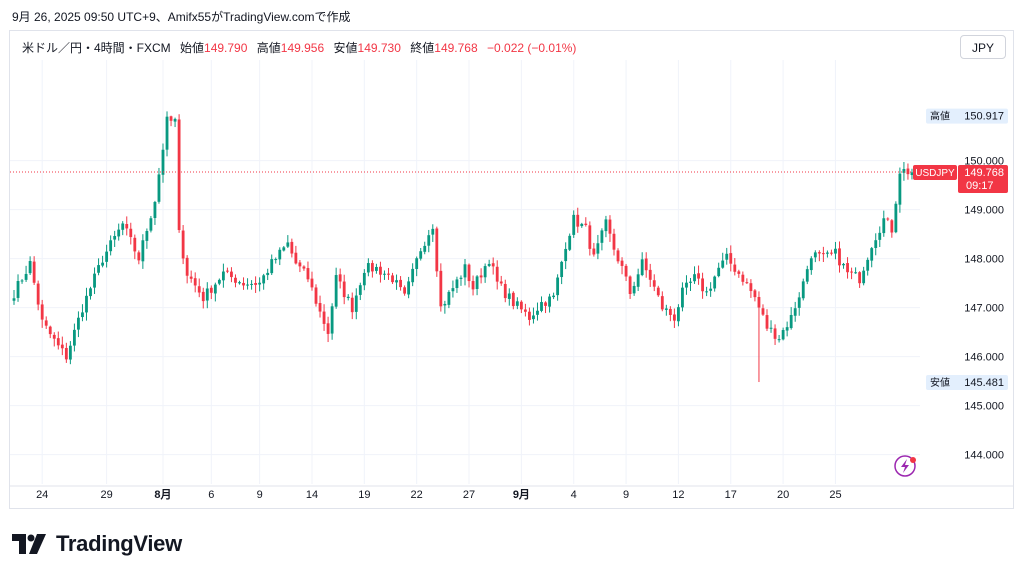 The image size is (1024, 575). I want to click on time-tick-label: 20, so click(783, 495).